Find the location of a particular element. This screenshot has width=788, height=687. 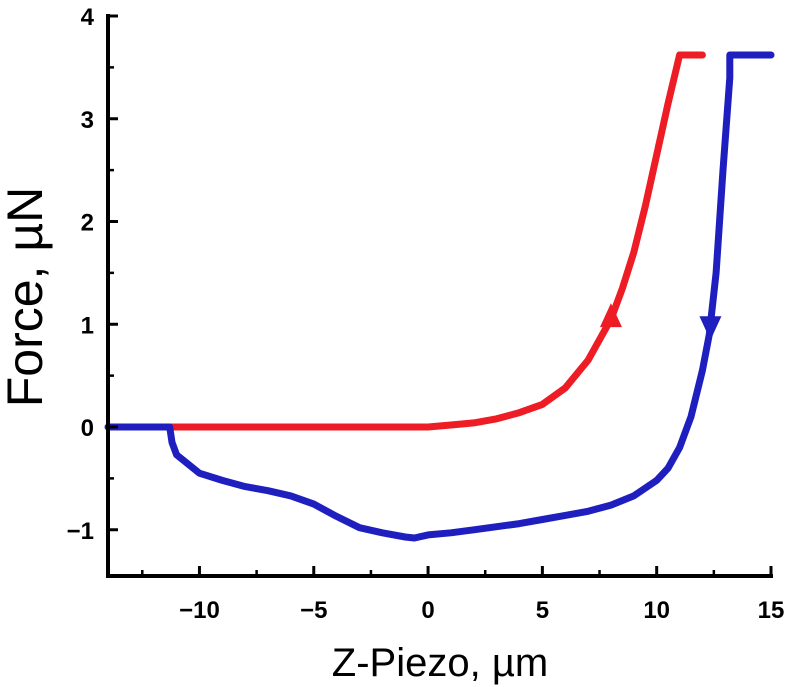

y-tick-label: 4 is located at coordinates (88, 17).